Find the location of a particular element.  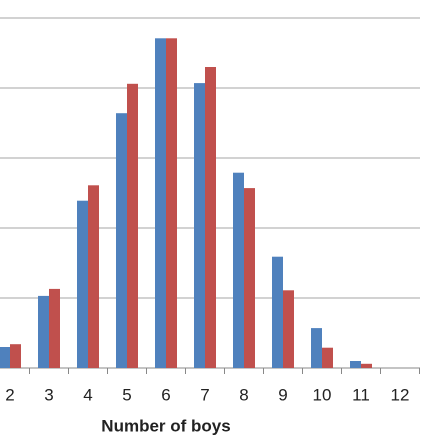

x-tick-label: 9 is located at coordinates (282, 394).